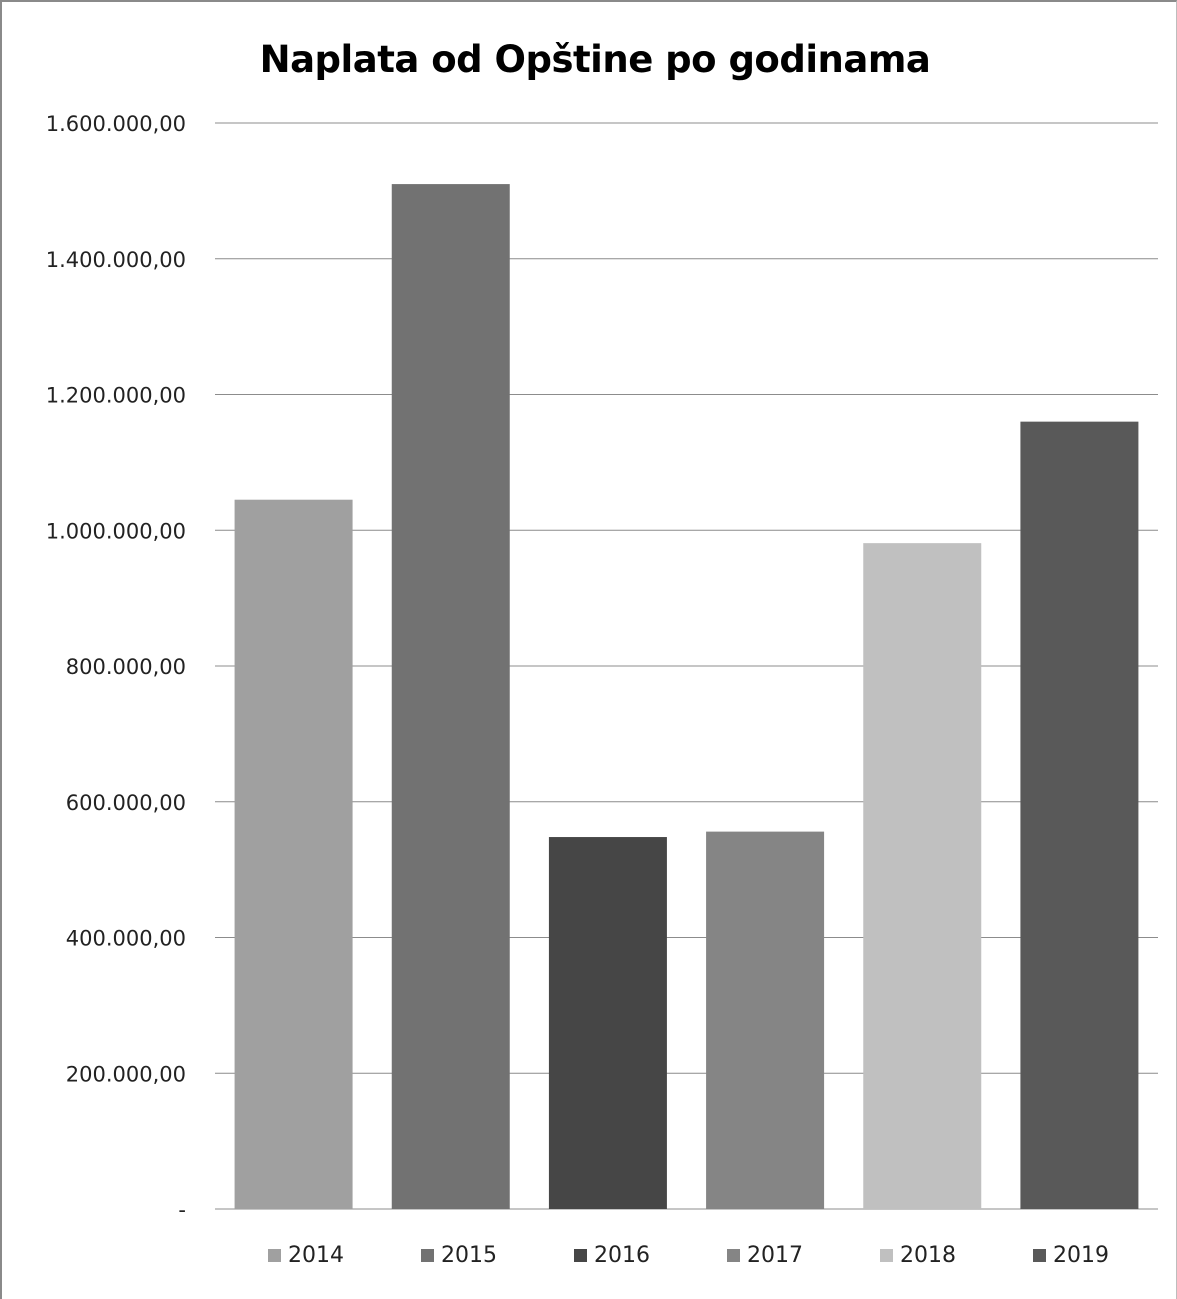 Image resolution: width=1177 pixels, height=1299 pixels. I want to click on legend-label: 2014, so click(316, 1255).